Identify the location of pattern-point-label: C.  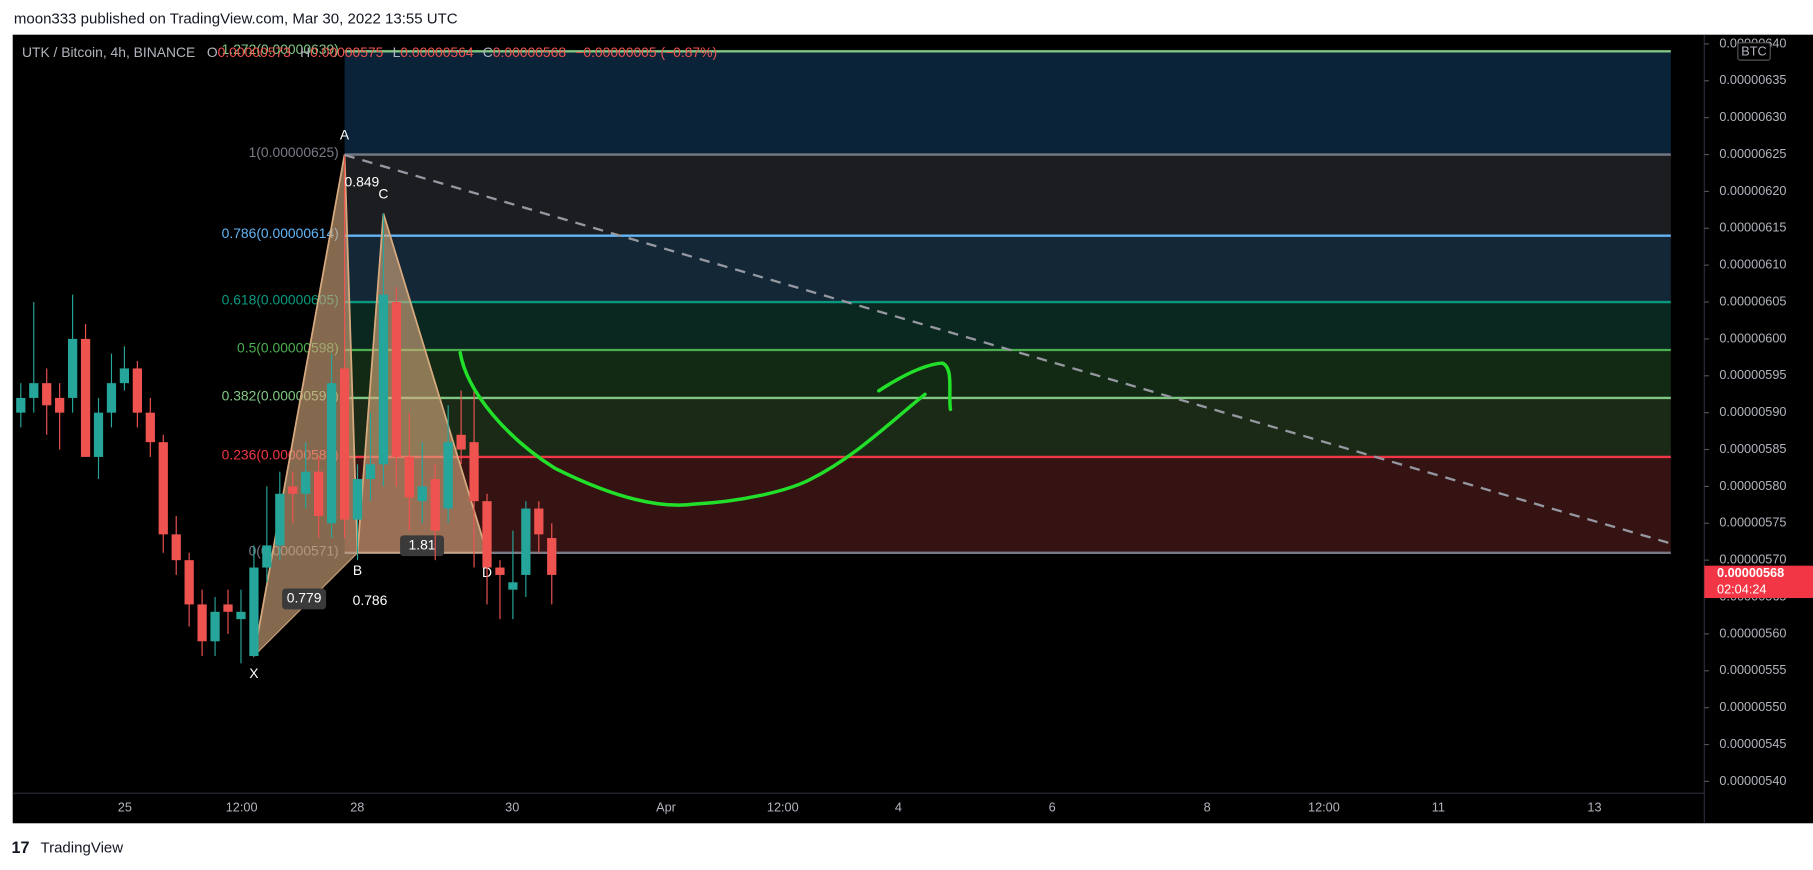
(383, 194).